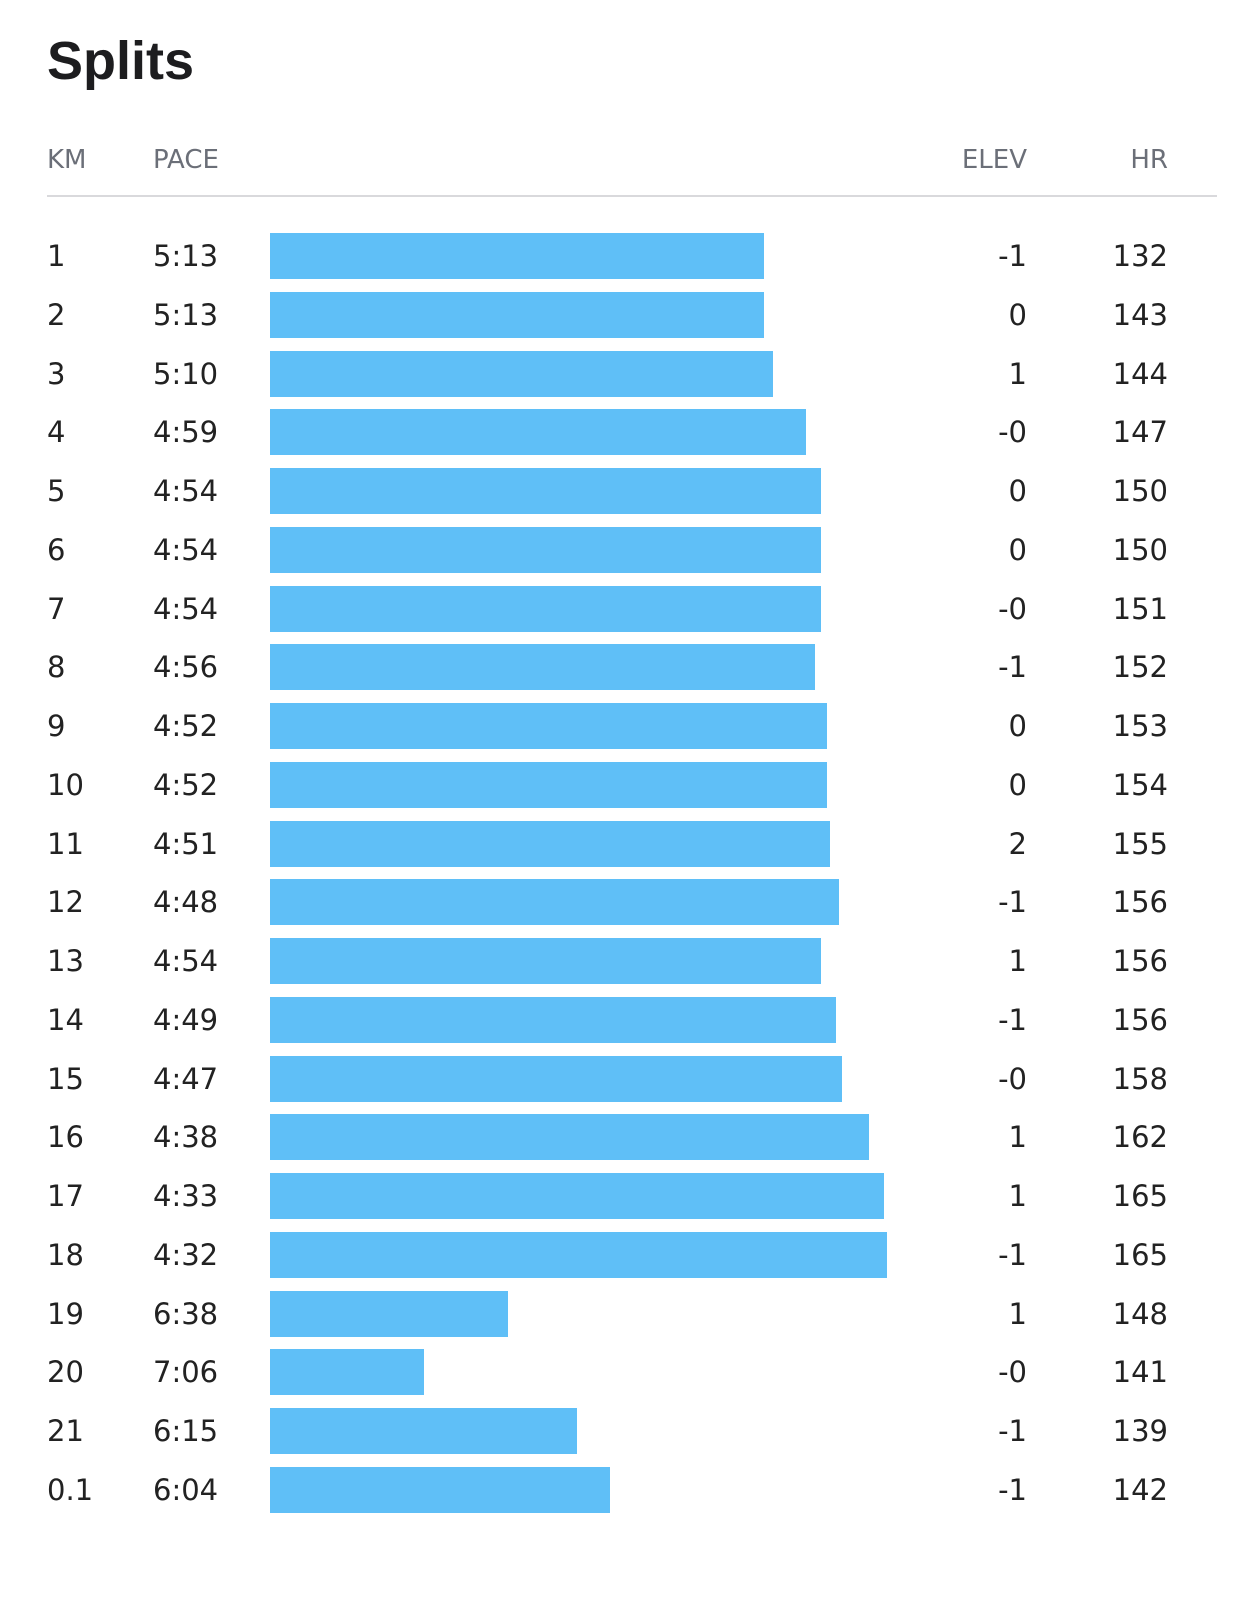 The width and height of the screenshot is (1242, 1602). What do you see at coordinates (65, 1019) in the screenshot?
I see `km-cell: 14` at bounding box center [65, 1019].